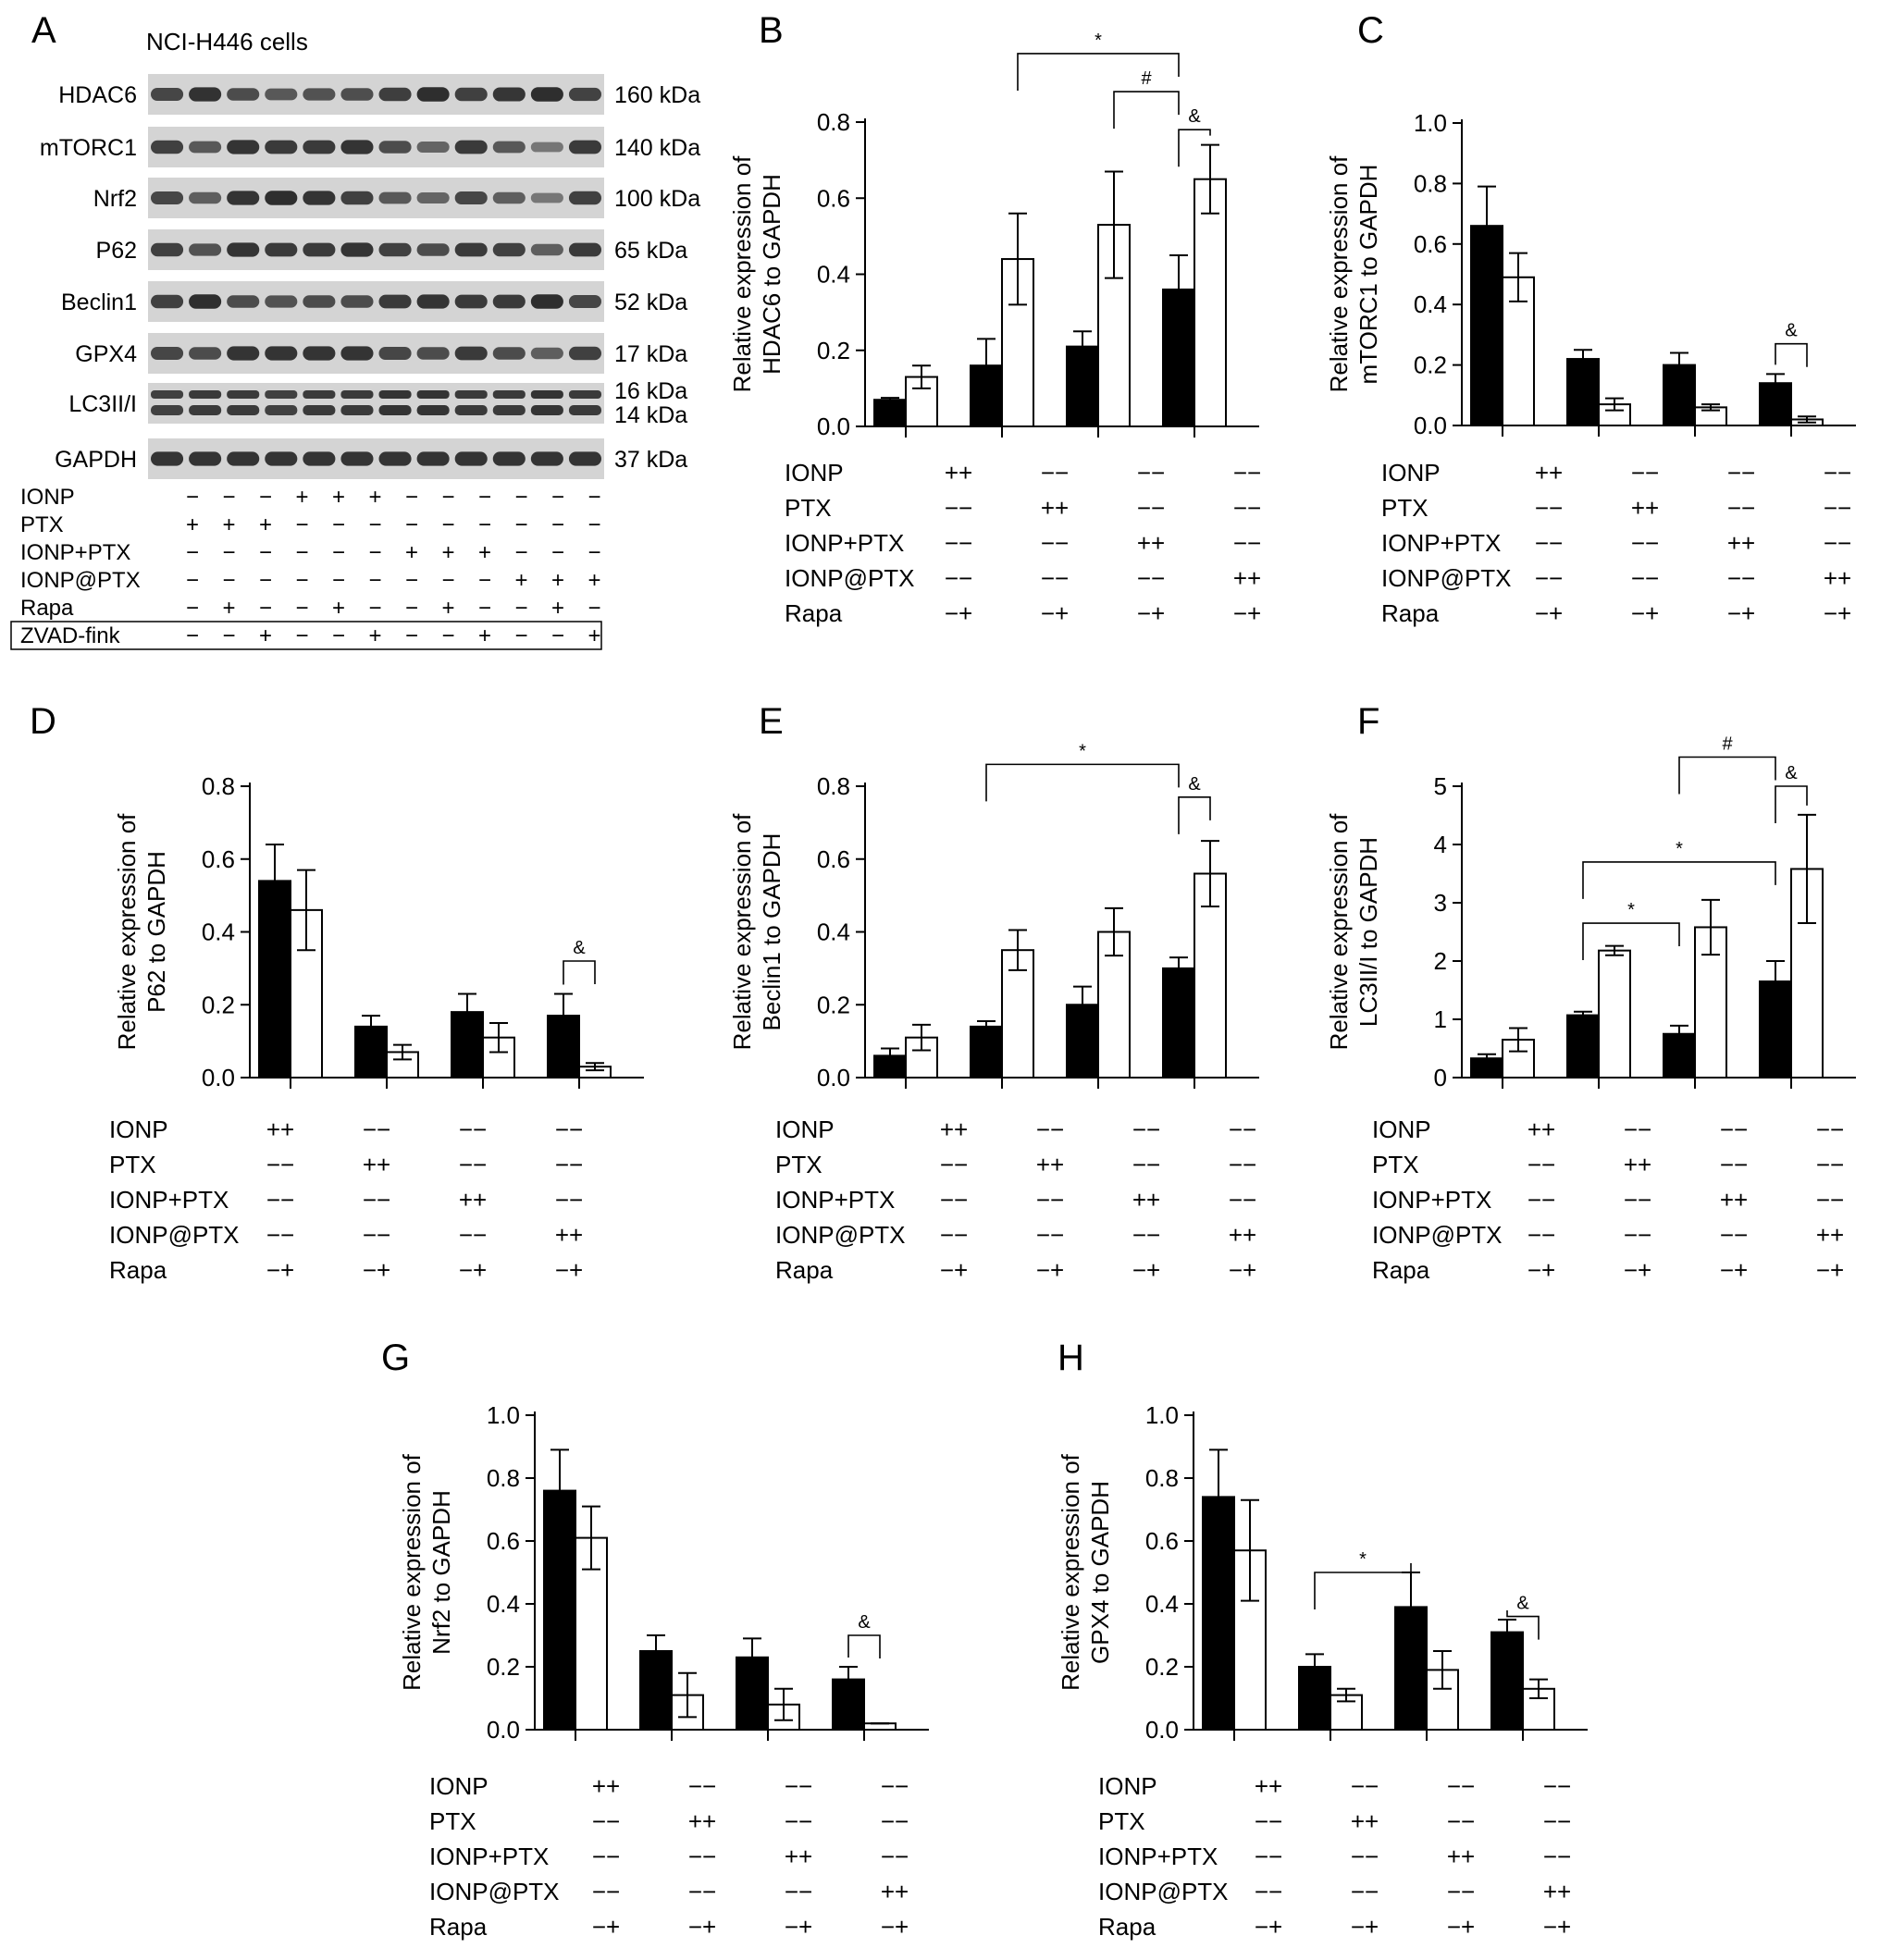  I want to click on treatment-label: IONP@PTX, so click(1437, 1235).